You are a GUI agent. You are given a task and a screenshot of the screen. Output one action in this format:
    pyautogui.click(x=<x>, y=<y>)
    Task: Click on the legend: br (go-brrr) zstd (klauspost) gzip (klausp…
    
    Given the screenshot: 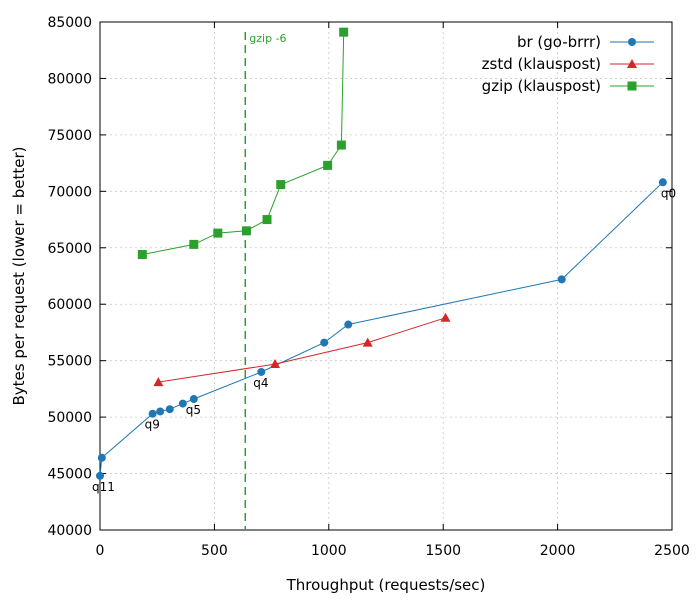 What is the action you would take?
    pyautogui.click(x=568, y=64)
    